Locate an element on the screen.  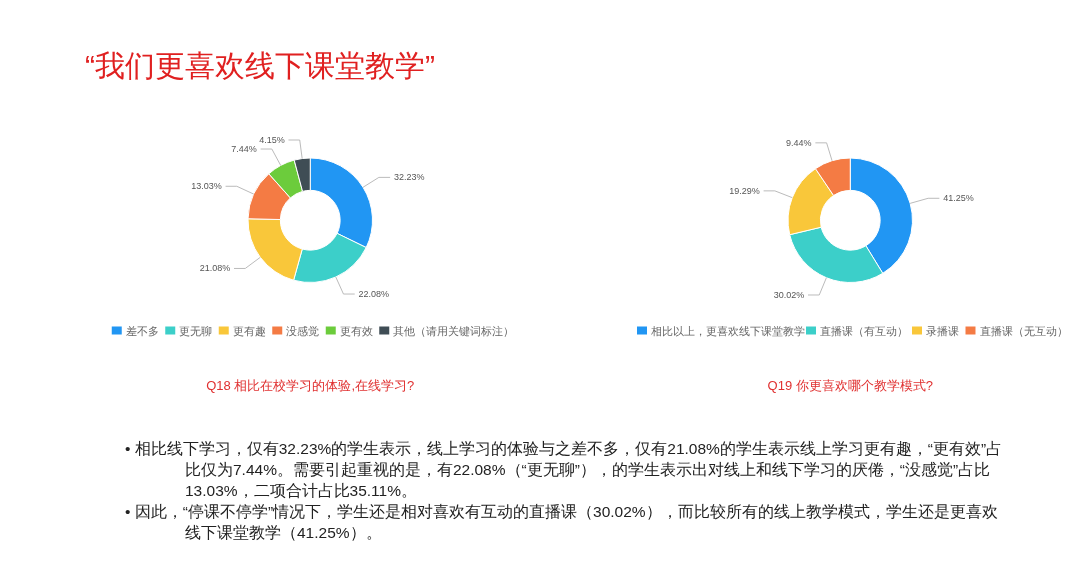
legend-label: 录播课 is located at coordinates (942, 330).